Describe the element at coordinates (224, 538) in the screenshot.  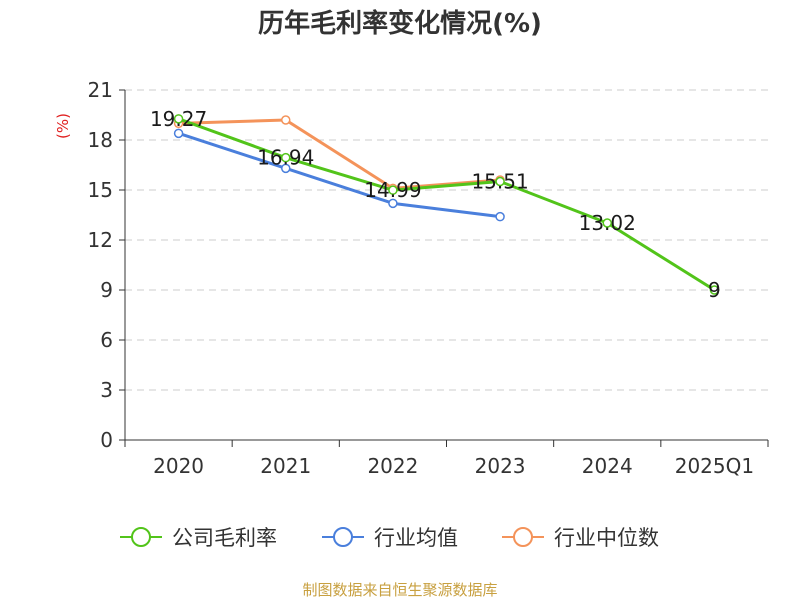
I see `legend-label: 公司毛利率` at that location.